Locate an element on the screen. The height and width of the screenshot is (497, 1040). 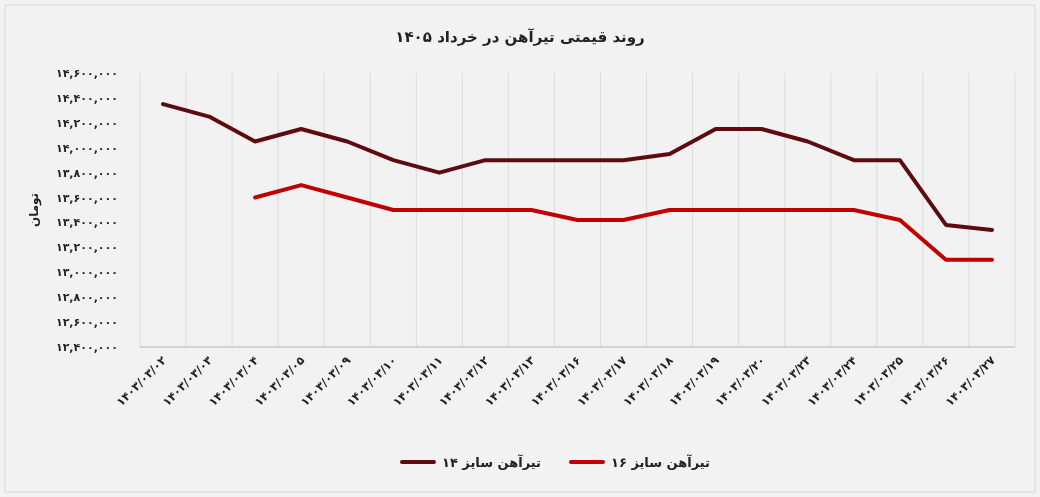
y-tick-label: ۱۴,۴۰۰,۰۰۰ is located at coordinates (86, 98).